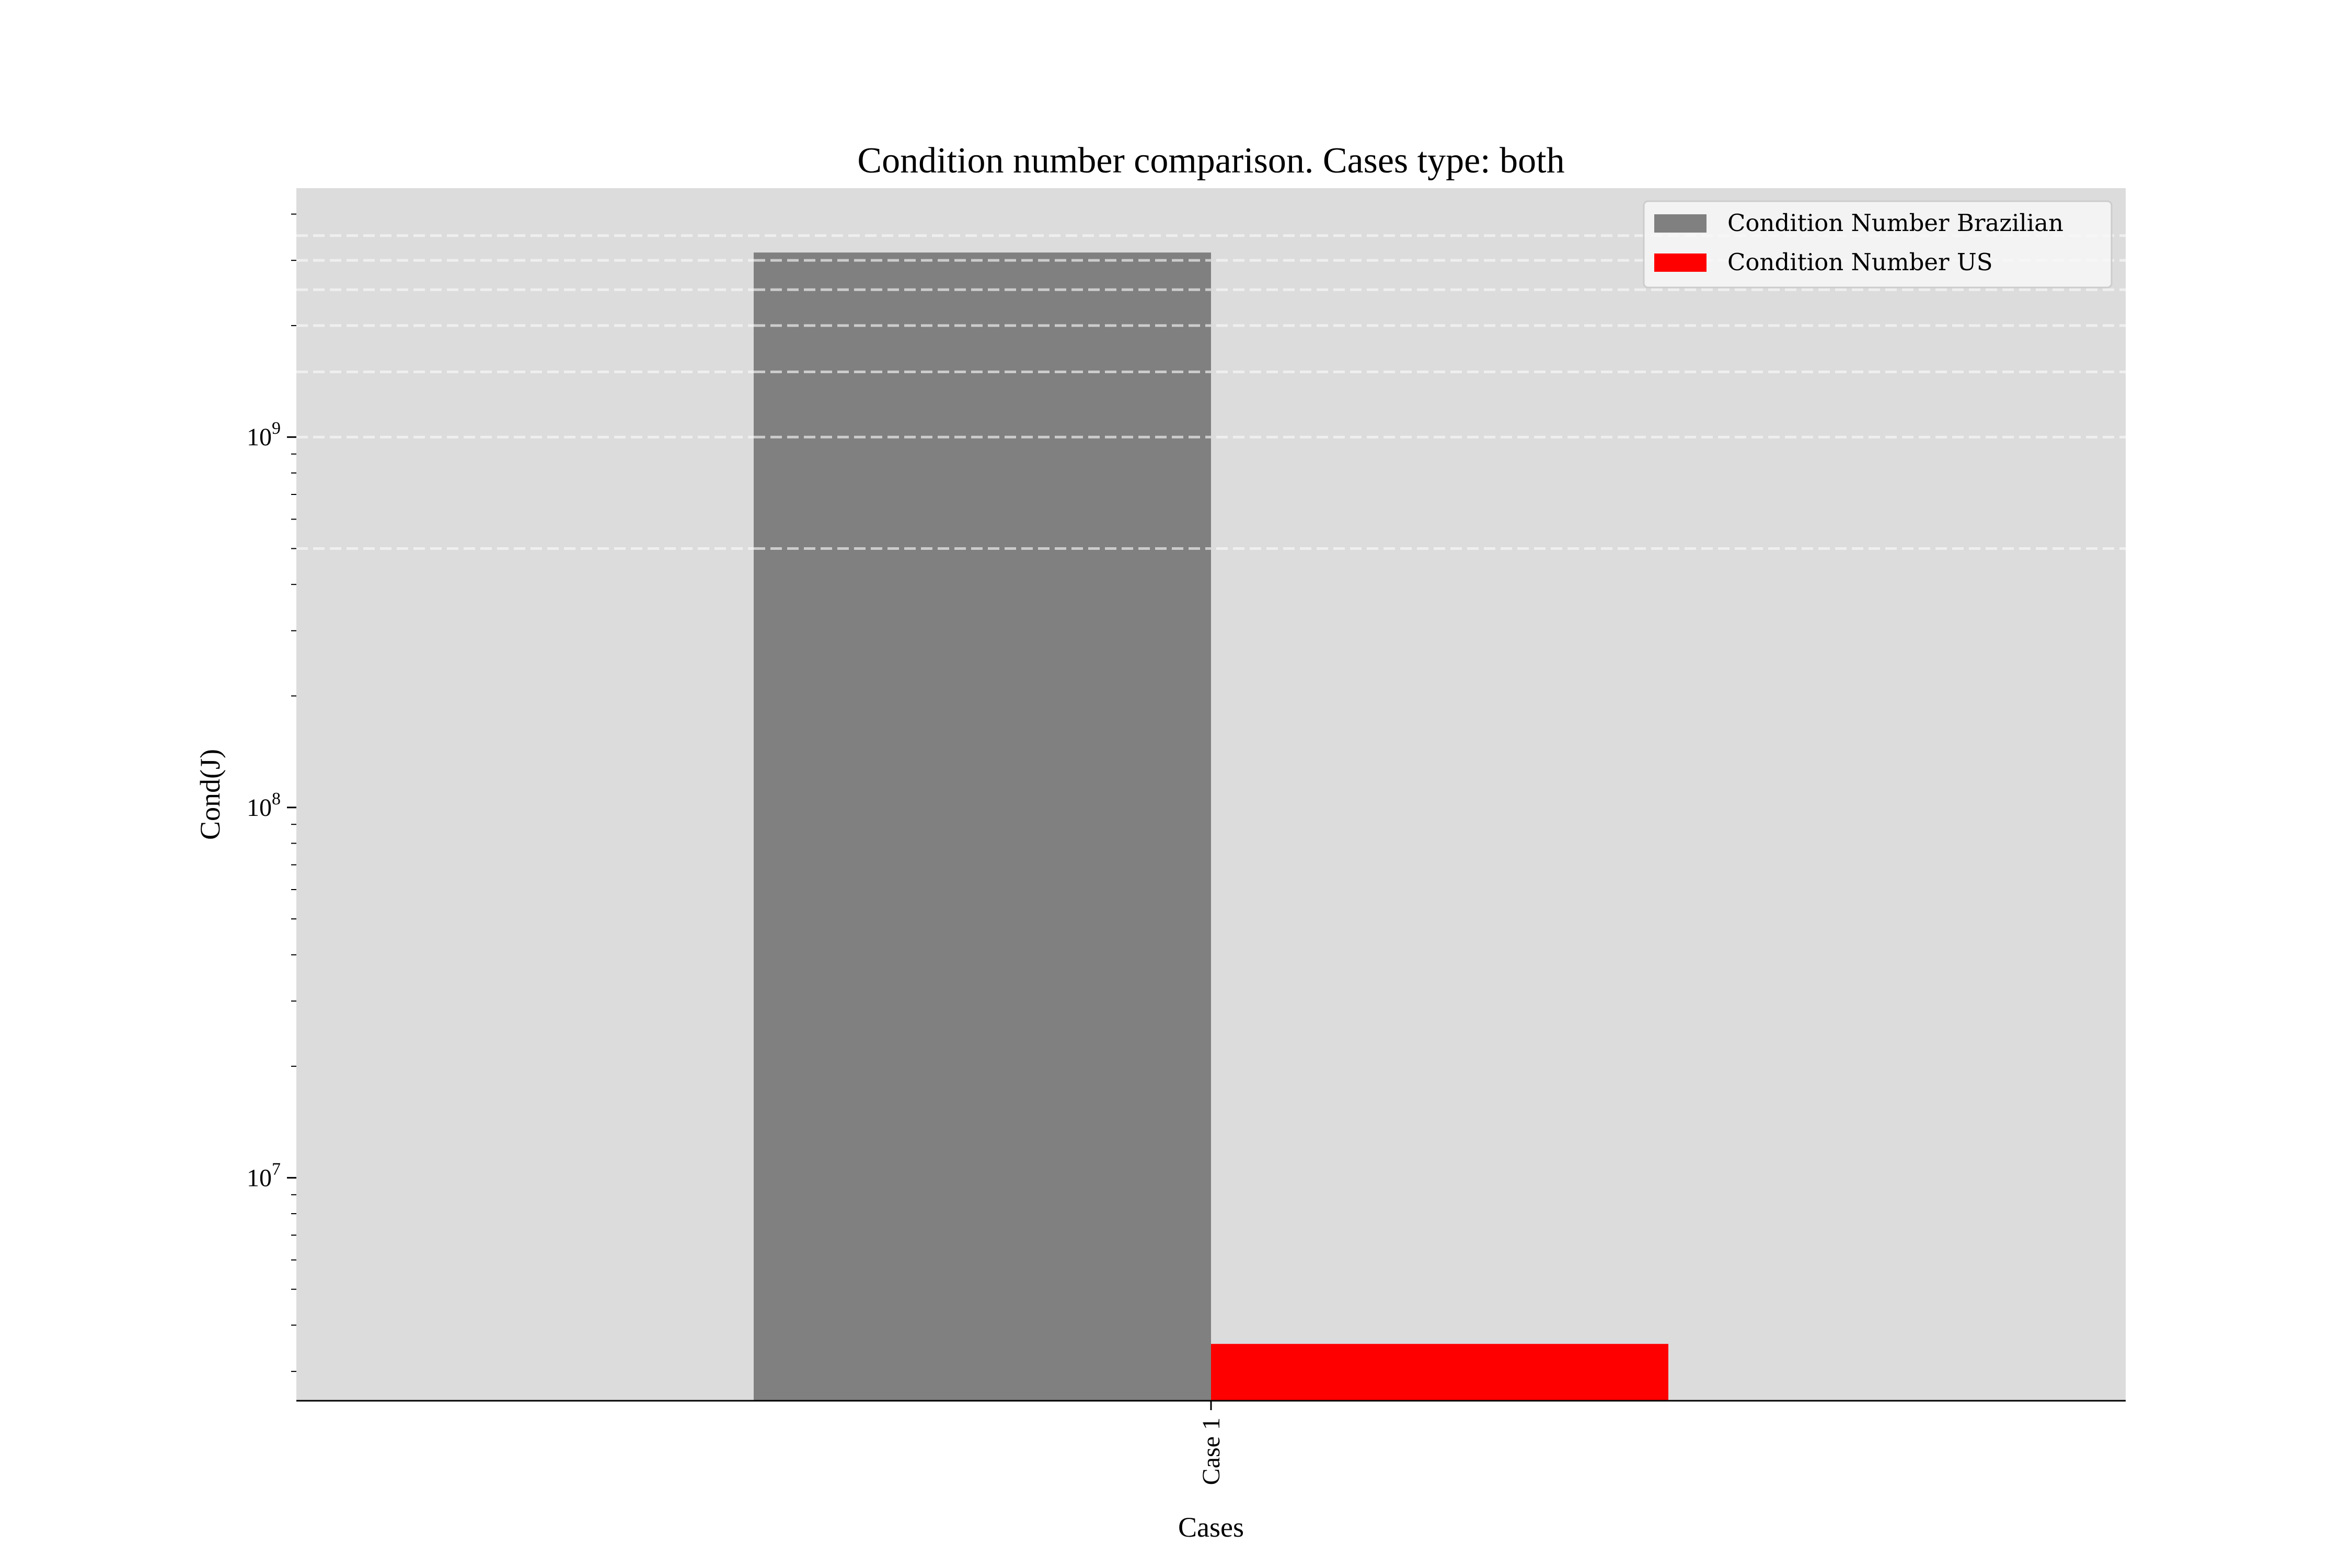  What do you see at coordinates (1680, 262) in the screenshot?
I see `legend-swatch-us` at bounding box center [1680, 262].